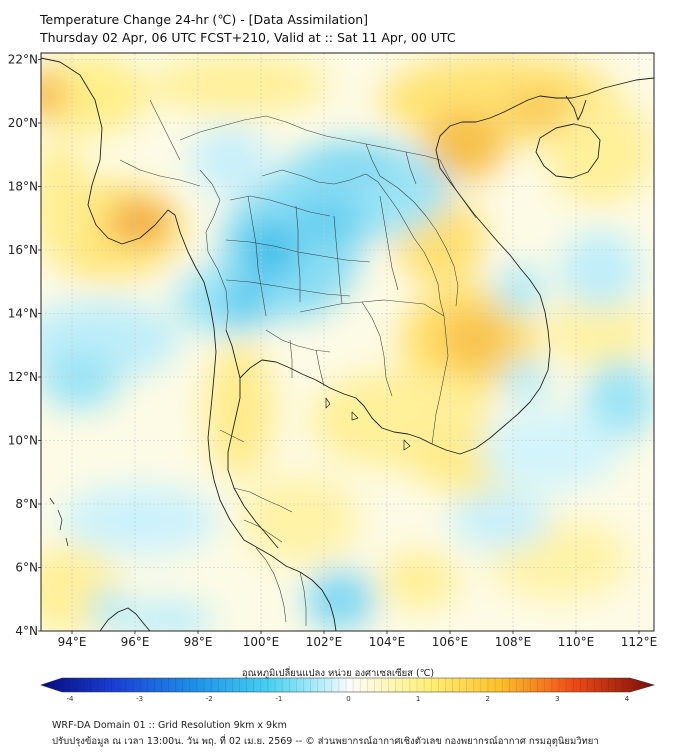 The image size is (676, 756). What do you see at coordinates (23, 123) in the screenshot?
I see `lat-tick-label: 20°N` at bounding box center [23, 123].